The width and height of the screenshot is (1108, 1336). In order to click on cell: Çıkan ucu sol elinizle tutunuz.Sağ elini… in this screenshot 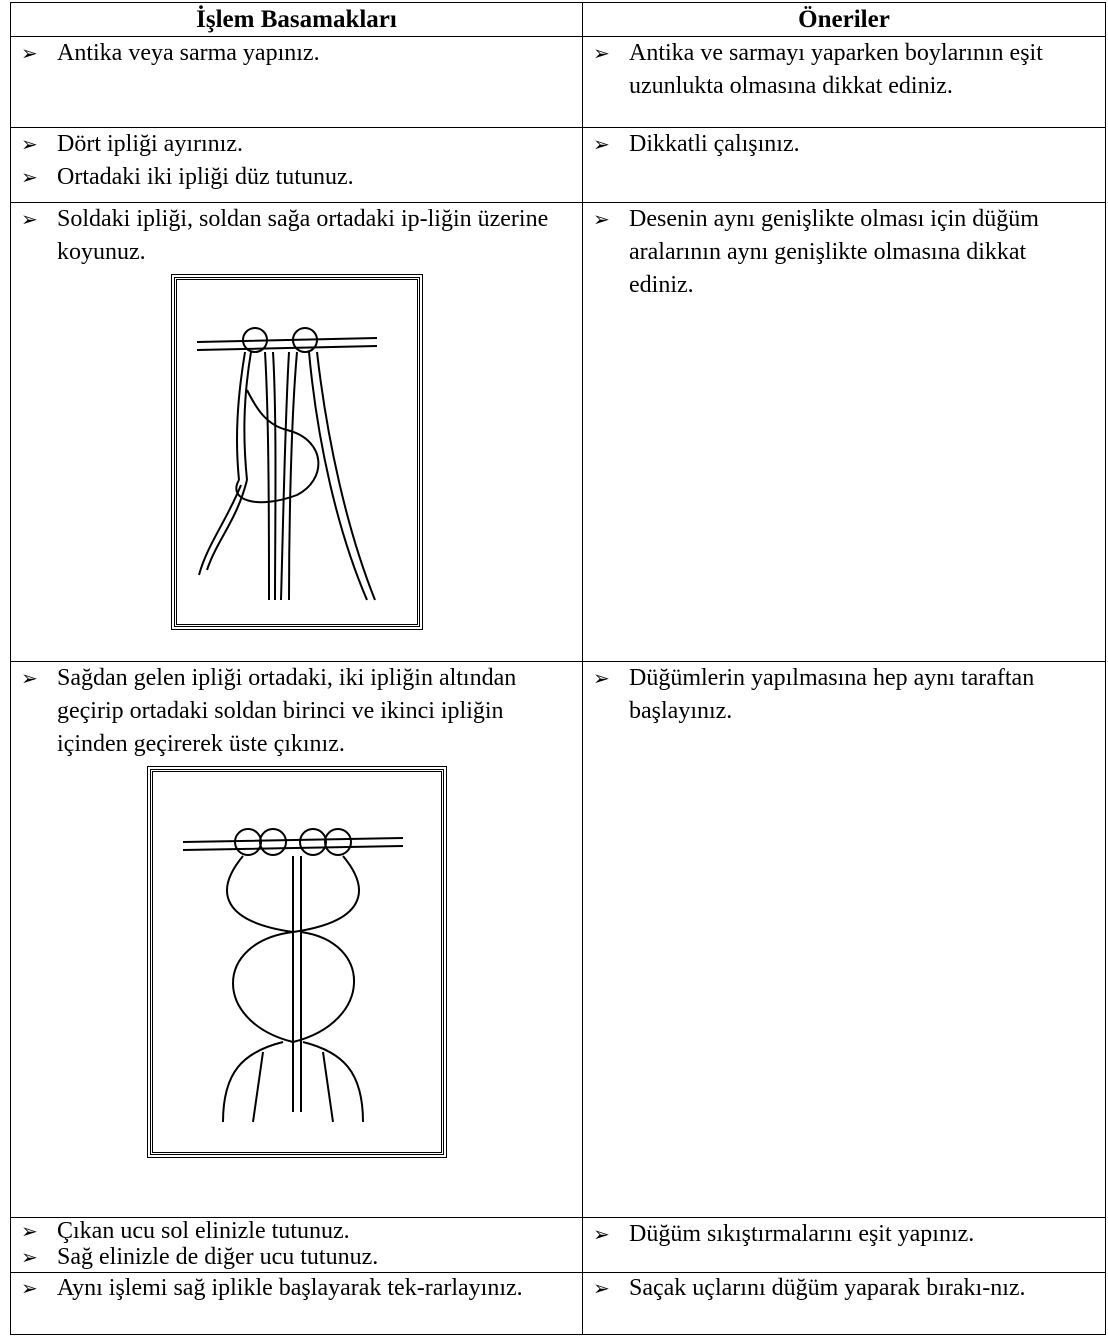, I will do `click(296, 1245)`.